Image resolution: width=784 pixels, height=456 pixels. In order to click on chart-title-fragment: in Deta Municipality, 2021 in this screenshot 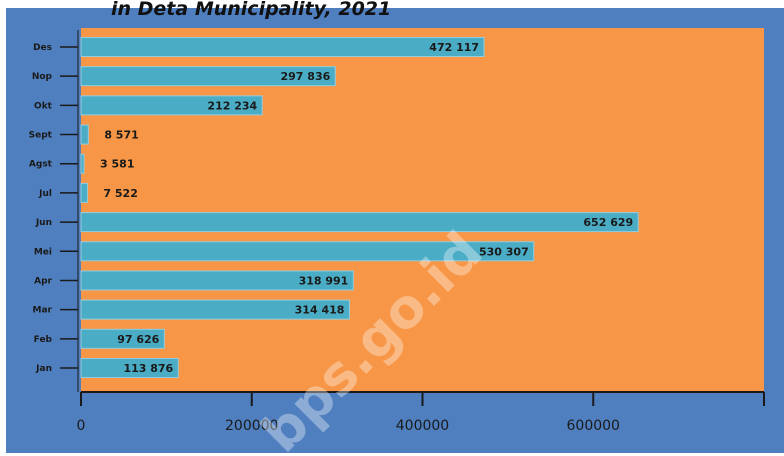, I will do `click(251, 10)`.